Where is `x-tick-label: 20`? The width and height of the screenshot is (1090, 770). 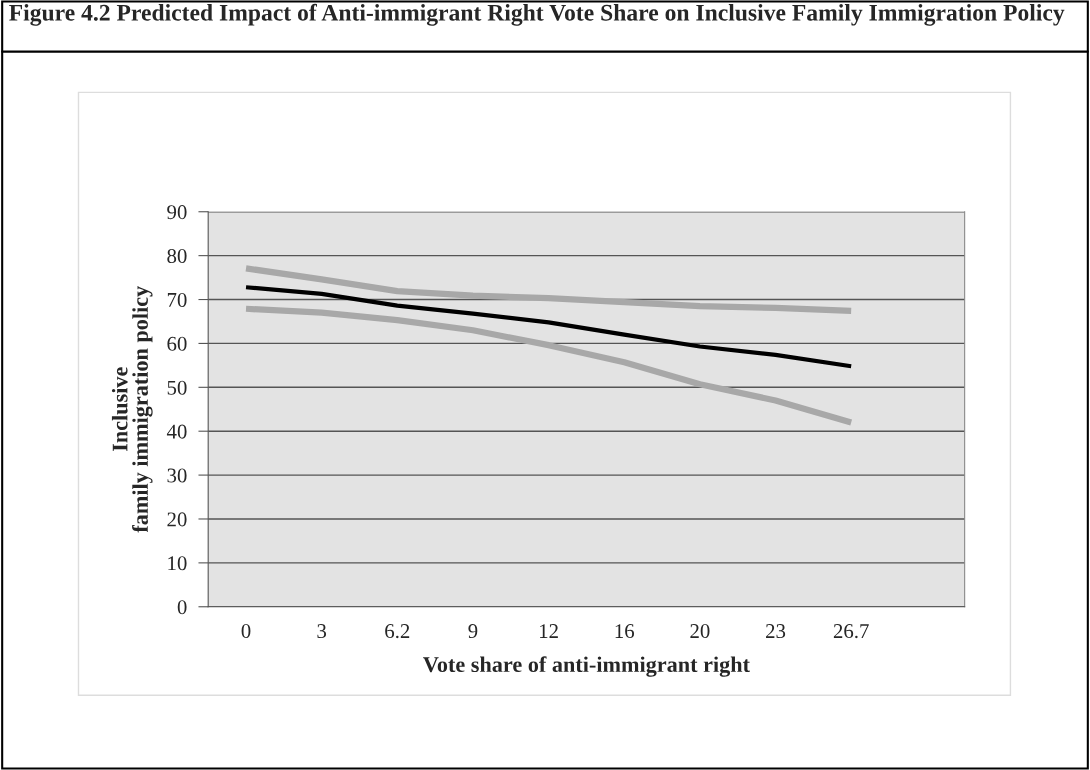
x-tick-label: 20 is located at coordinates (700, 631).